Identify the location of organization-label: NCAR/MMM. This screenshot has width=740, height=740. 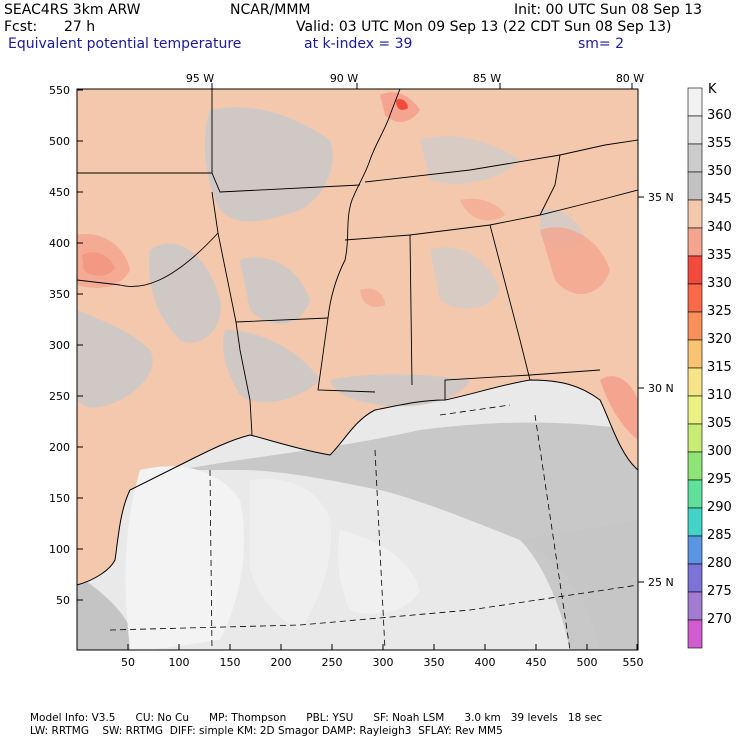
(270, 10).